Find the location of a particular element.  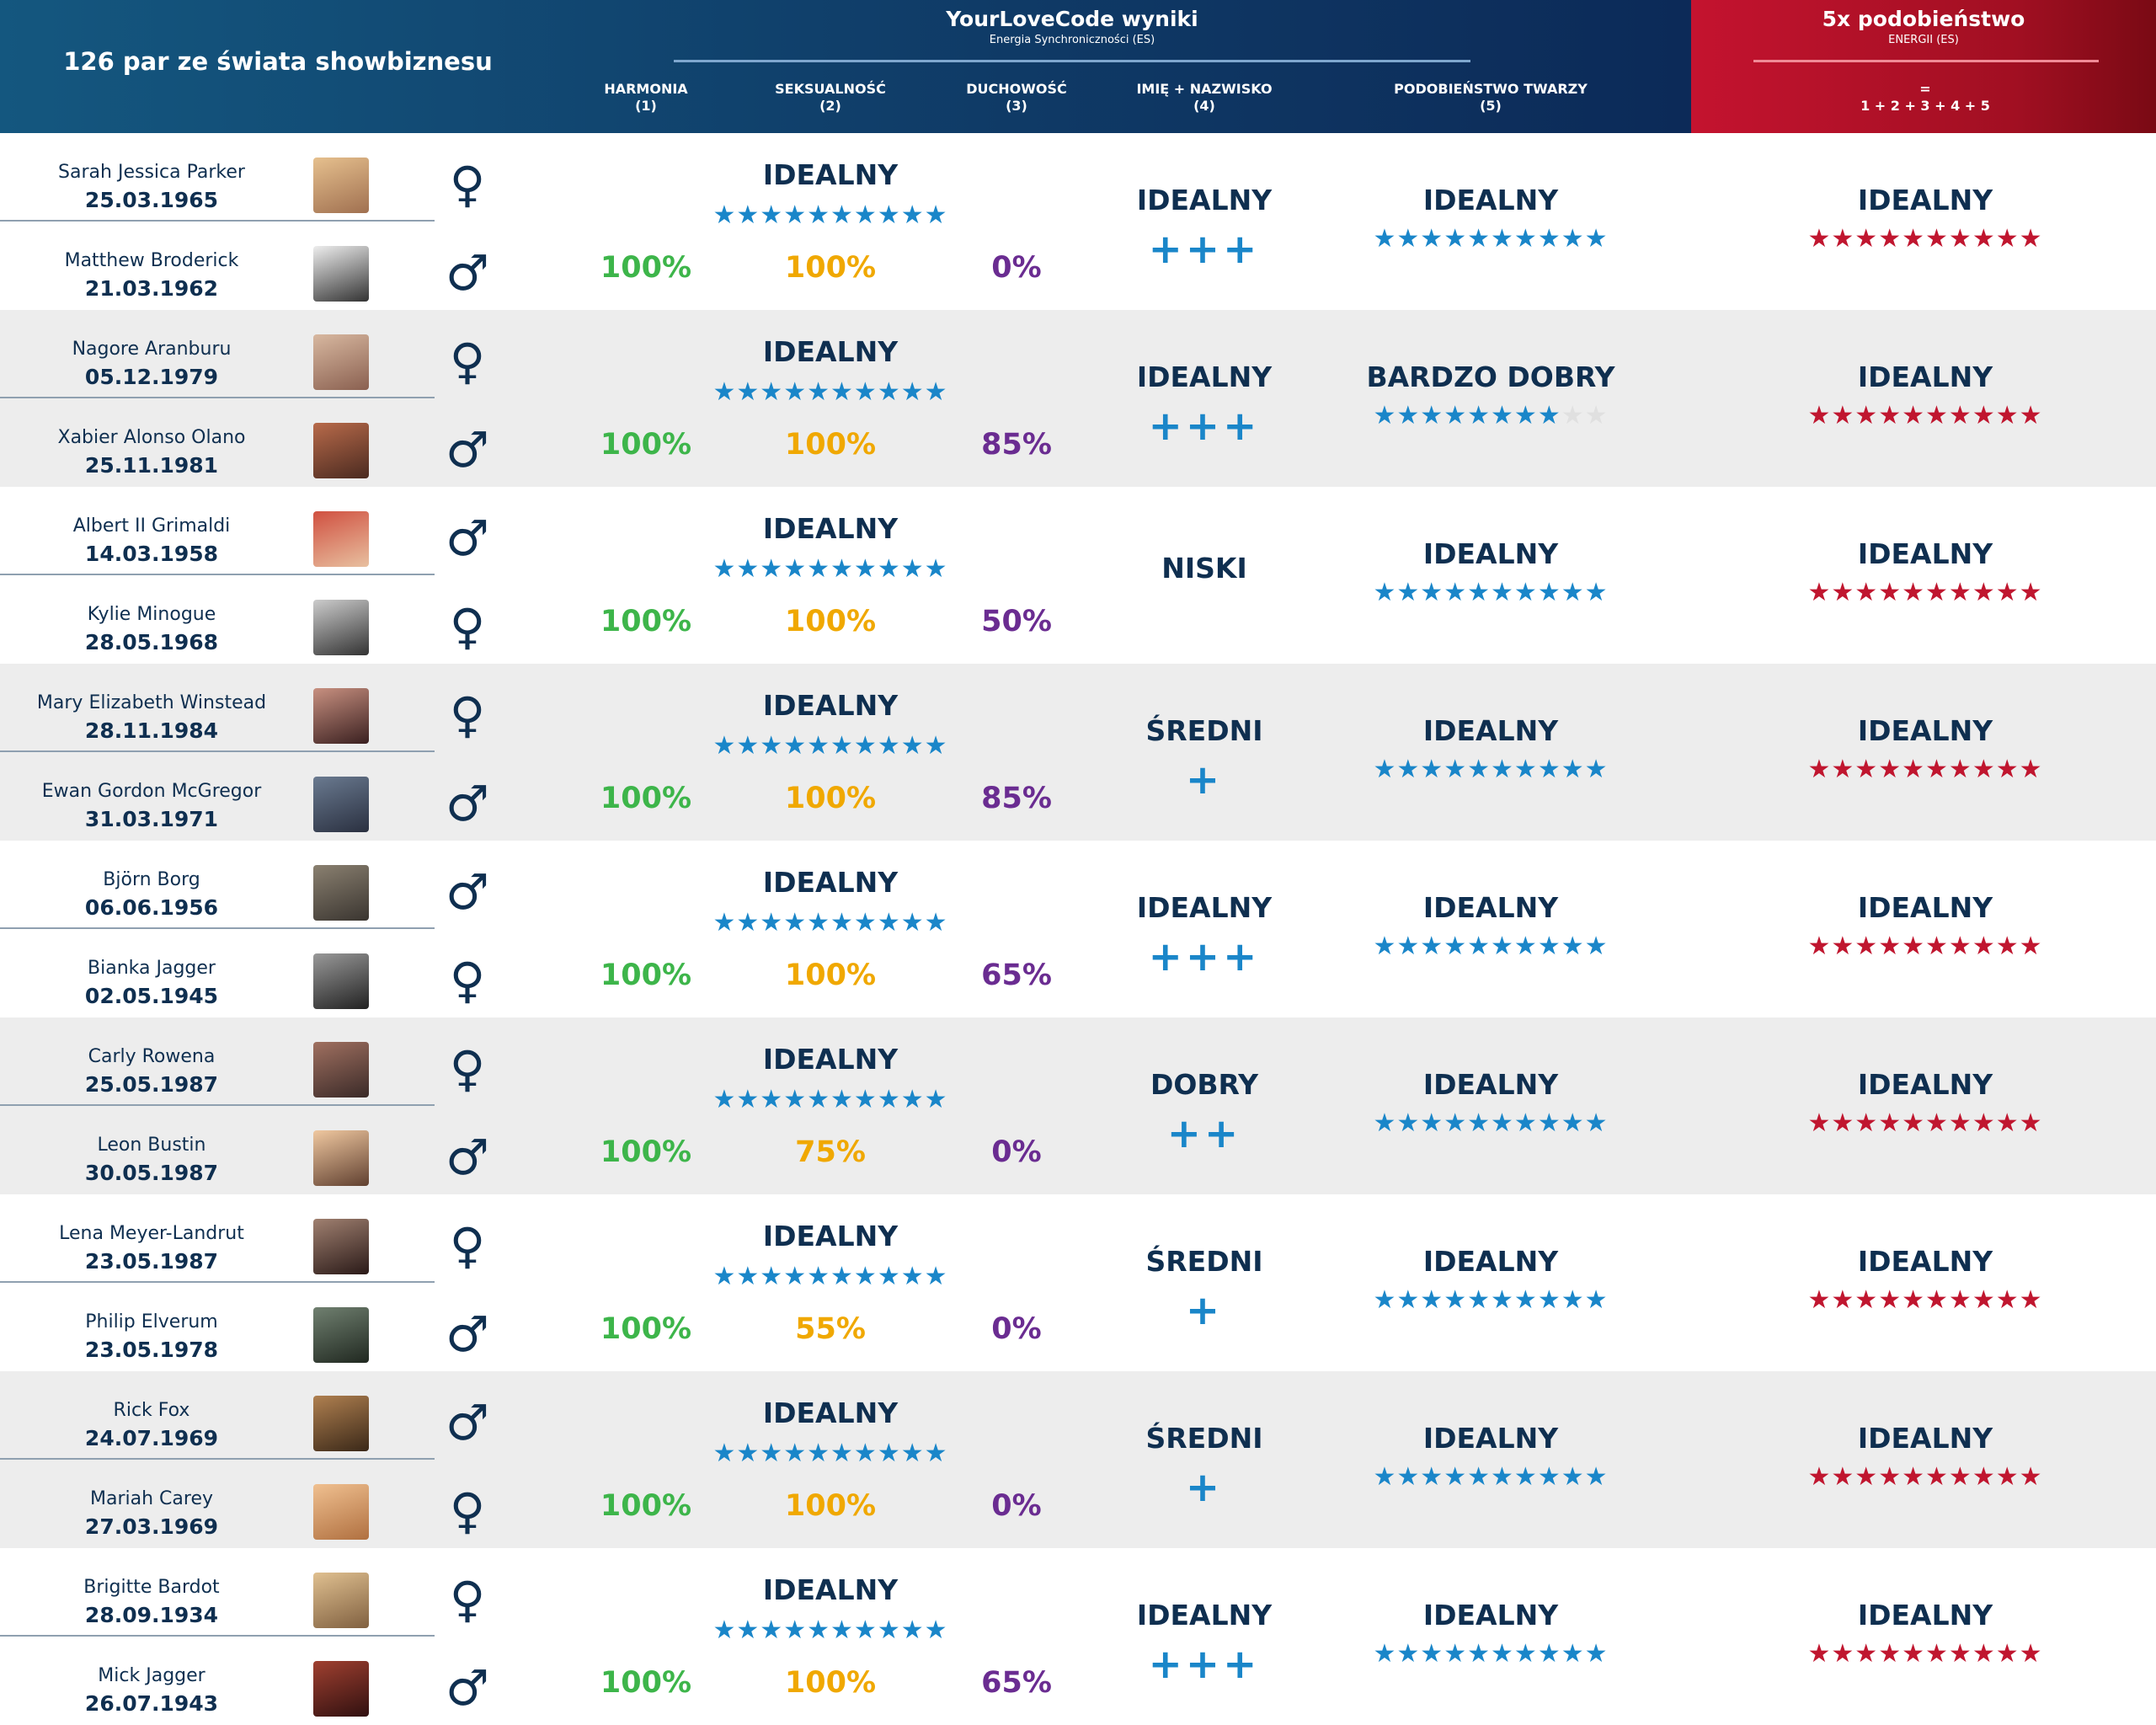

twarz-stars: ★★★★★★★★★★ is located at coordinates (1491, 769).